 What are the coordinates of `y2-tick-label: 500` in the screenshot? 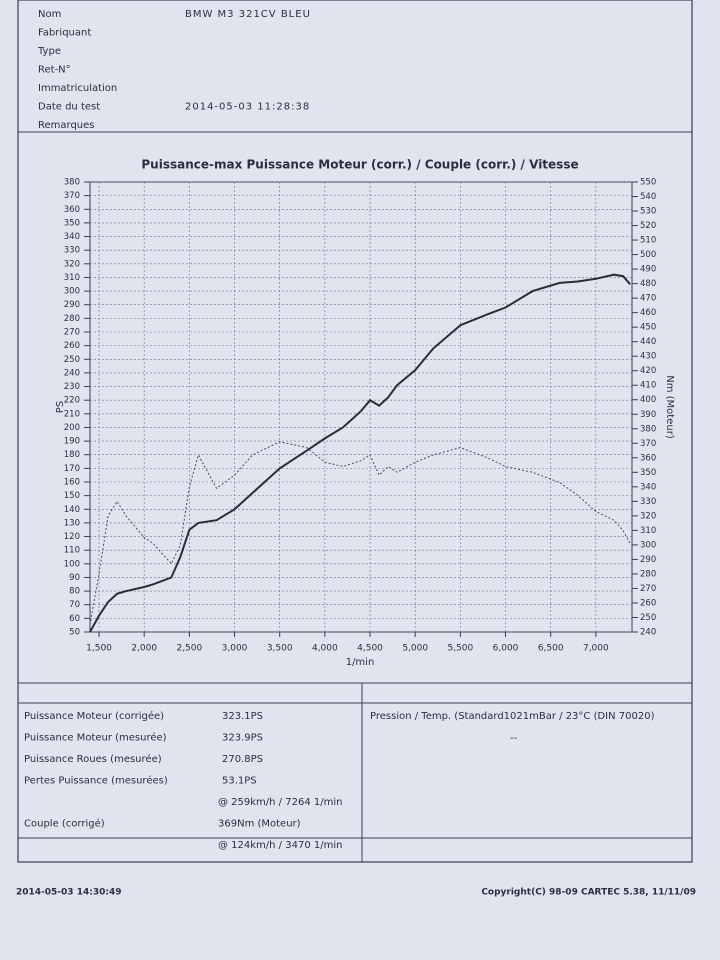 It's located at (648, 255).